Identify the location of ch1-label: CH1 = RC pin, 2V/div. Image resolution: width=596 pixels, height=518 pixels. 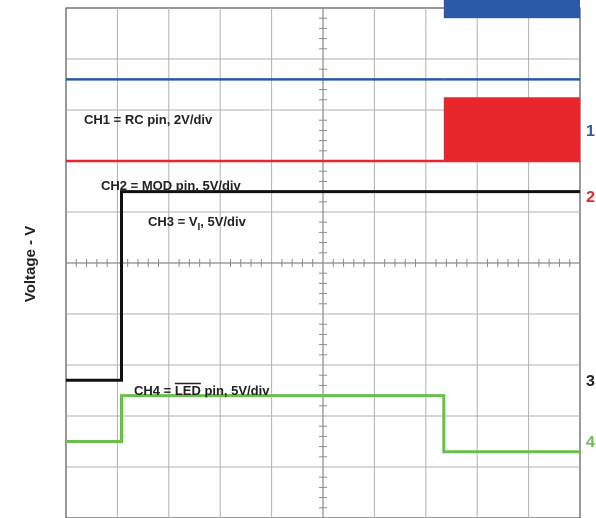
(148, 119).